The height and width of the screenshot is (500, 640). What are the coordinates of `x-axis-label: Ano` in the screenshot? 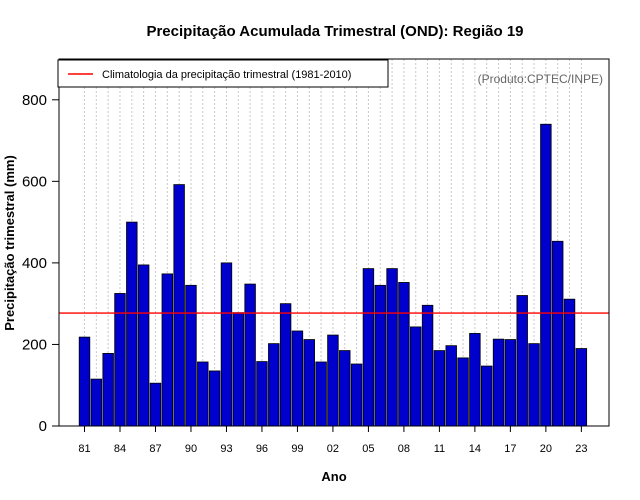 It's located at (333, 476).